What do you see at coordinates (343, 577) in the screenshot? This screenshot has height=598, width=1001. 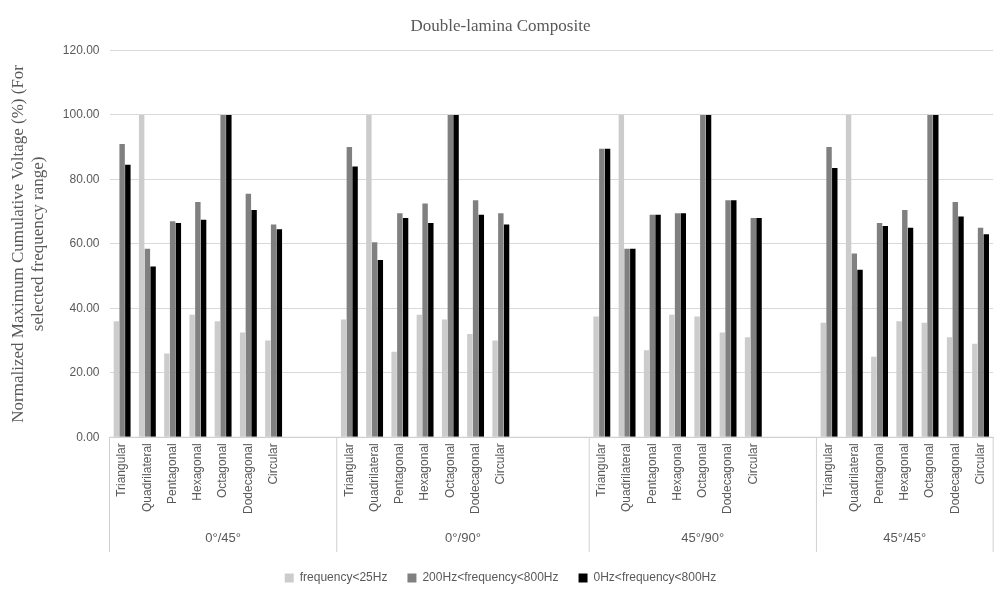 I see `legend-label: frequency<25Hz` at bounding box center [343, 577].